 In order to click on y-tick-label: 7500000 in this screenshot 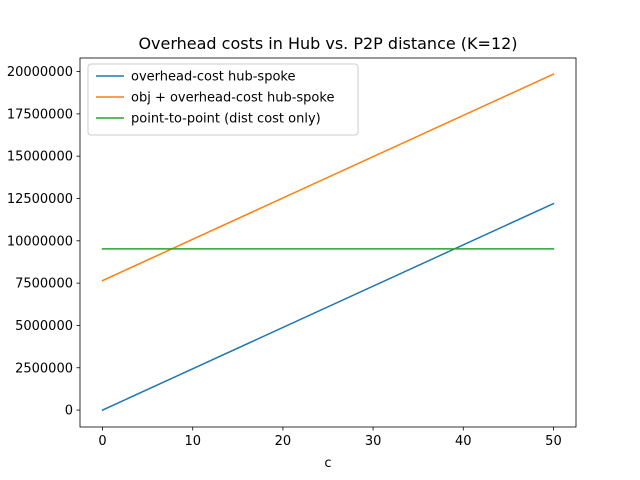, I will do `click(44, 284)`.